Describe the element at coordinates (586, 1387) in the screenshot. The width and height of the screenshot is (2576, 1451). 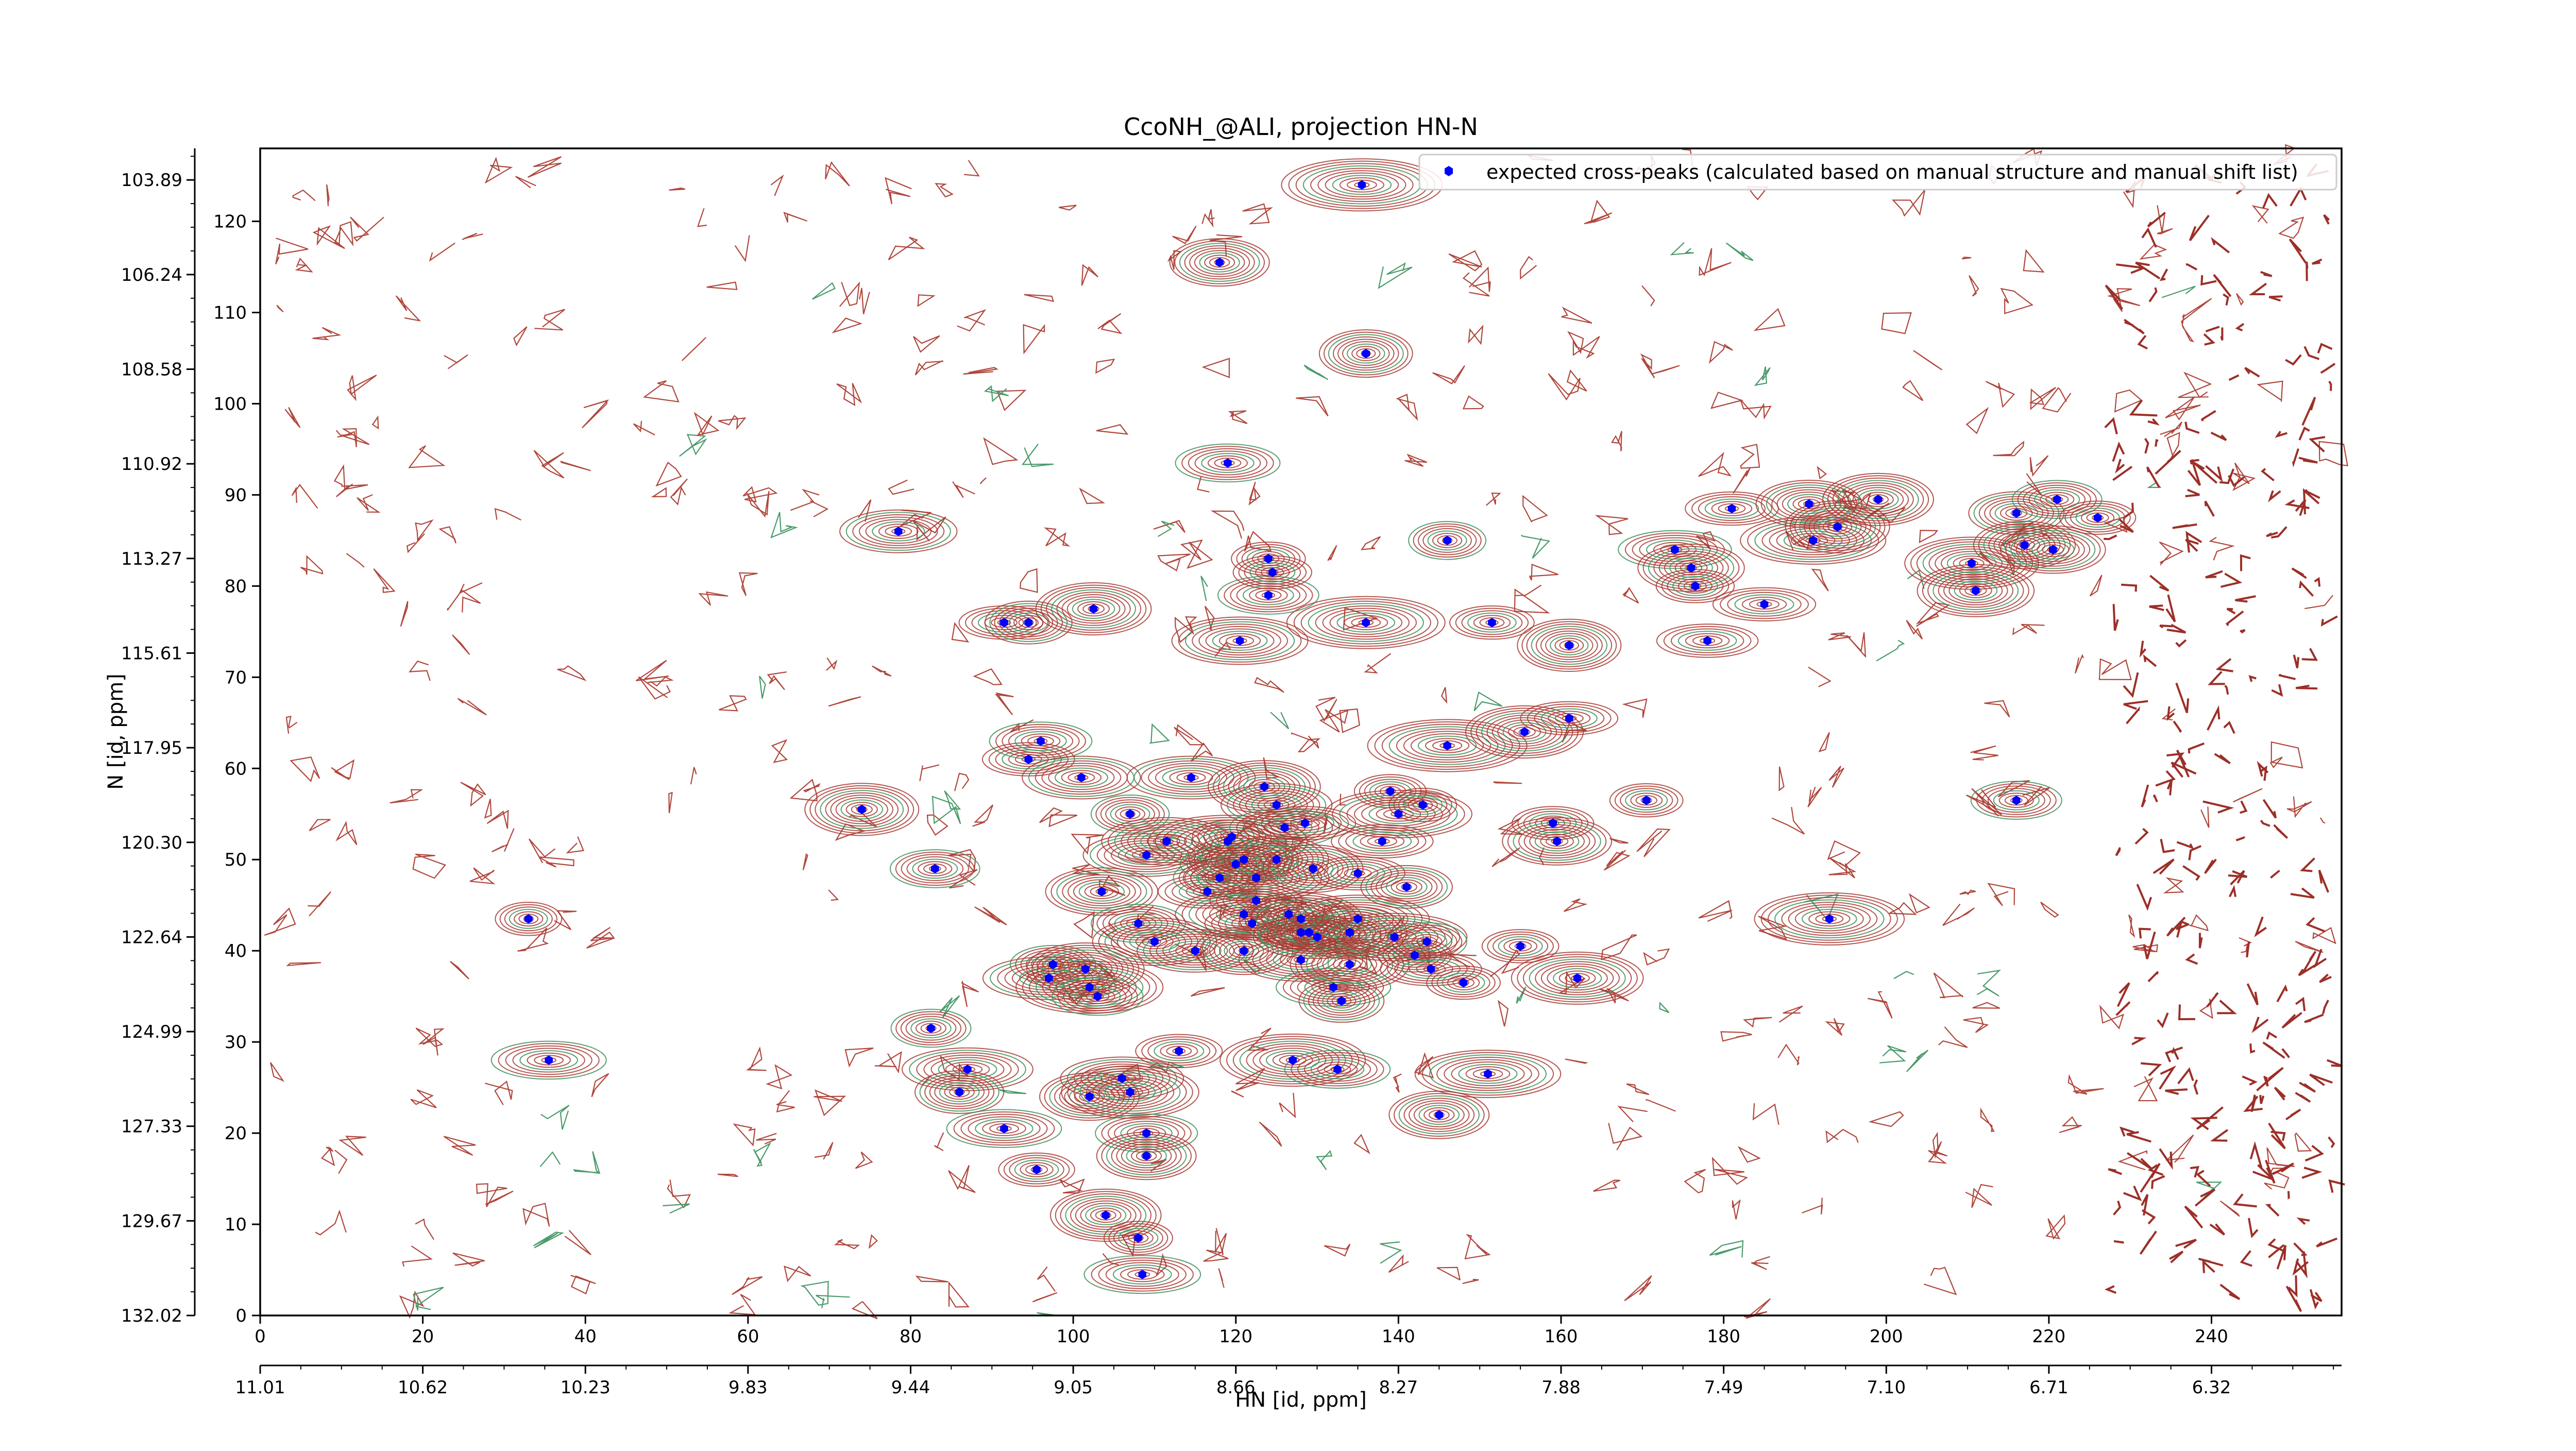
I see `ppm-x-tick-label: 10.23` at that location.